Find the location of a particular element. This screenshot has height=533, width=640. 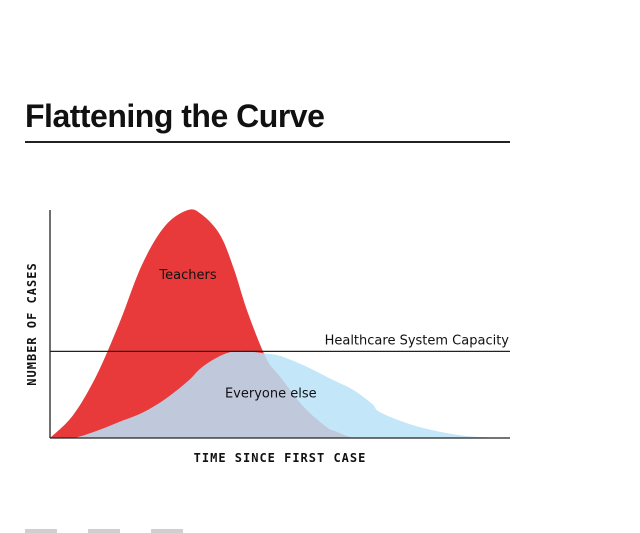

chart-title: Flattening the Curve is located at coordinates (175, 116).